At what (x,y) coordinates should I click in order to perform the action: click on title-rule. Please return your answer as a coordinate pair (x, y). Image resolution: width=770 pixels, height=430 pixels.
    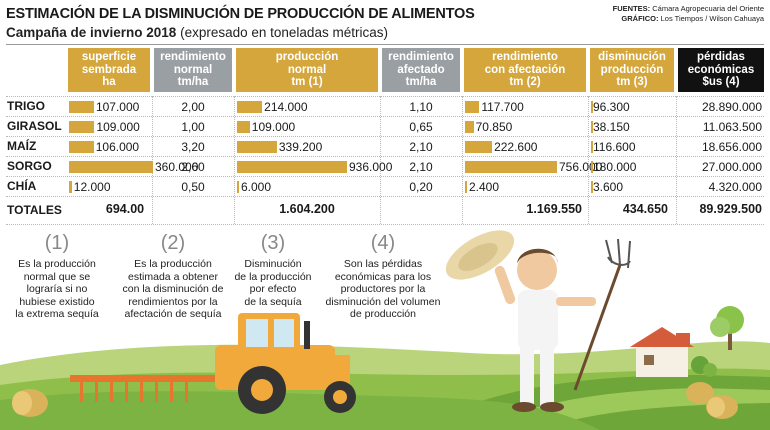
    Looking at the image, I should click on (385, 44).